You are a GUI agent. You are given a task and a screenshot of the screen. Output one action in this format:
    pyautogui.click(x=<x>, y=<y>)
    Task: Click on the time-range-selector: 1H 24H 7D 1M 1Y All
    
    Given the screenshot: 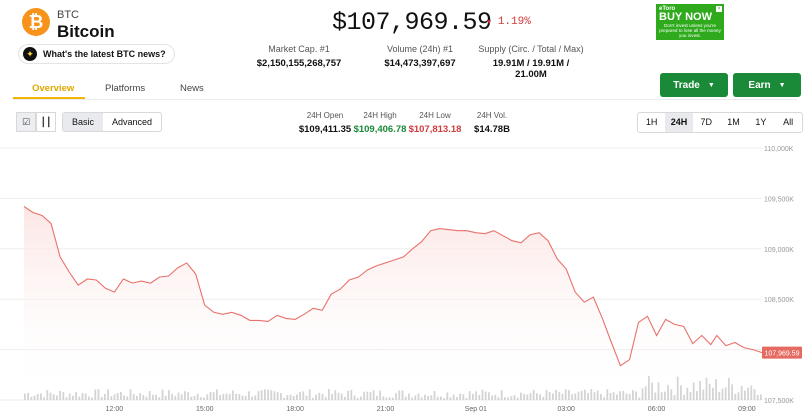 What is the action you would take?
    pyautogui.click(x=720, y=122)
    